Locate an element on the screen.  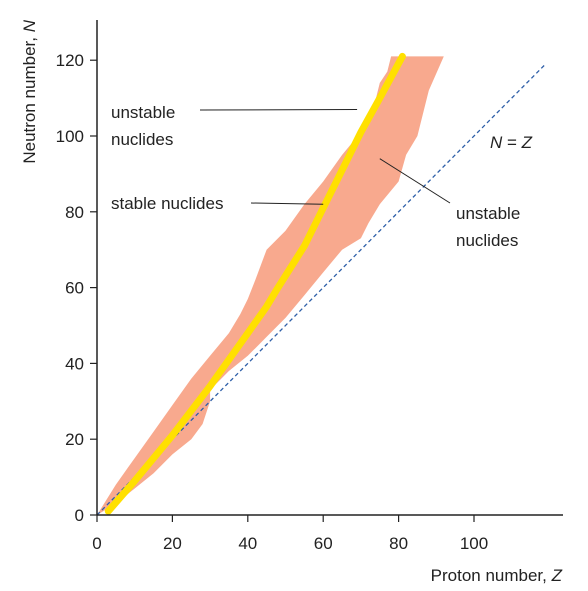
annotation-stable: stable nuclides is located at coordinates (167, 203).